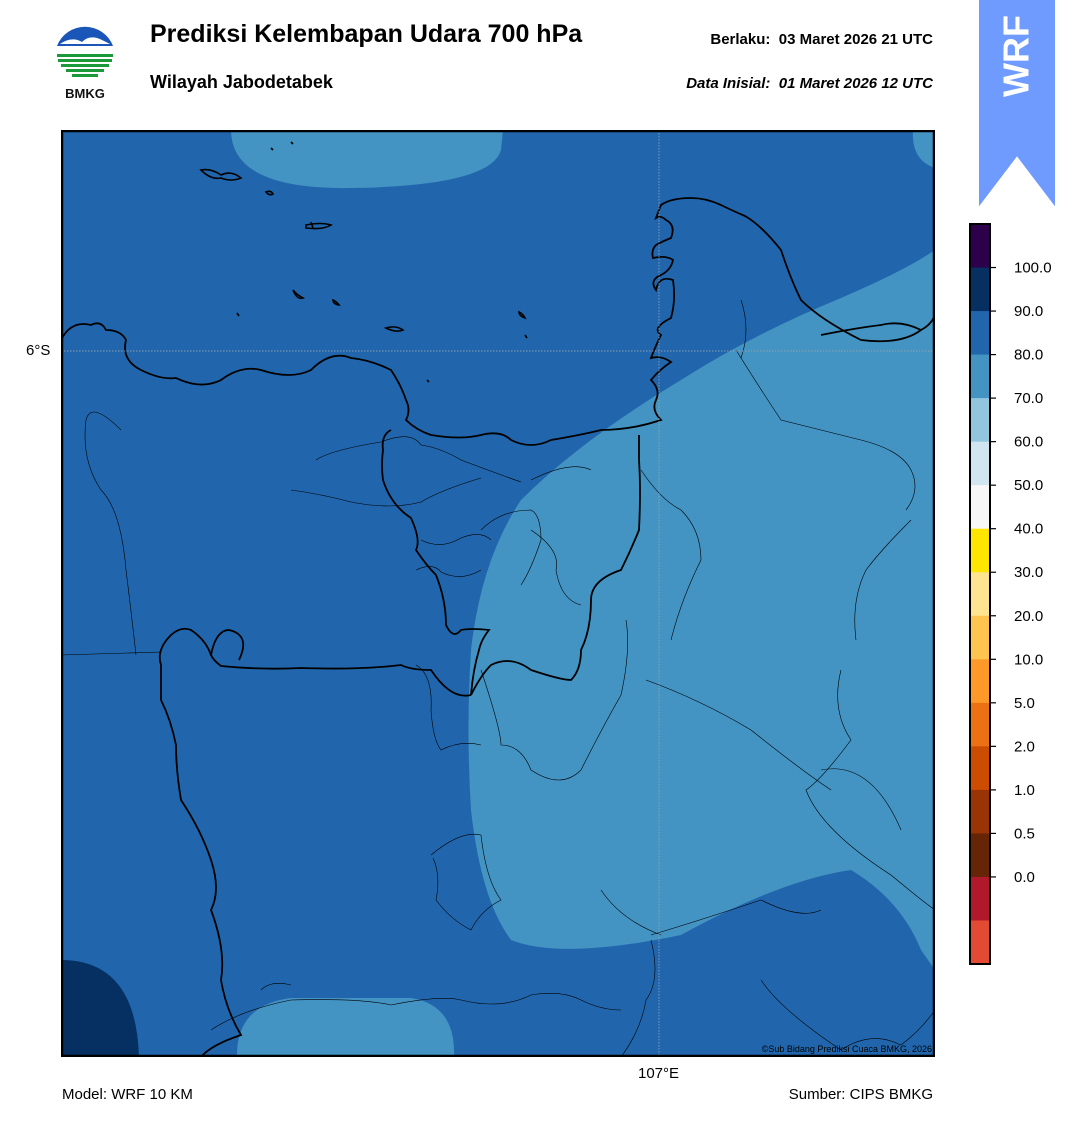 The image size is (1081, 1128). What do you see at coordinates (740, 39) in the screenshot?
I see `valid-time-label: Berlaku:` at bounding box center [740, 39].